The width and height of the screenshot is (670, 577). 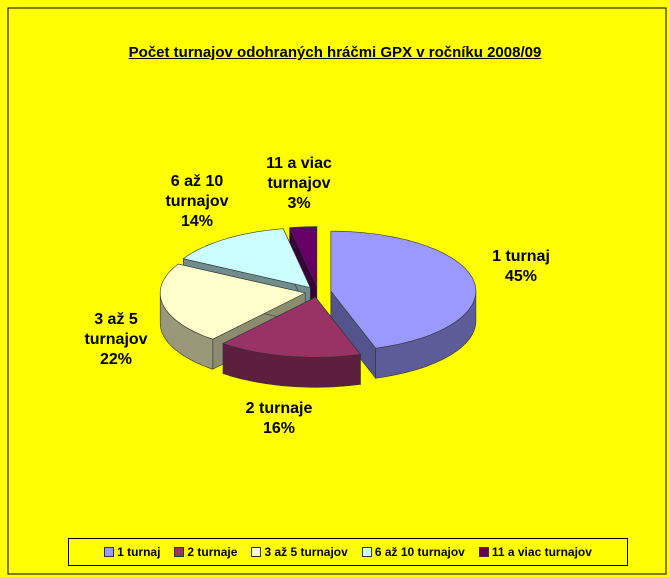 I want to click on legend-item: 3 až 5 turnajov, so click(x=299, y=552).